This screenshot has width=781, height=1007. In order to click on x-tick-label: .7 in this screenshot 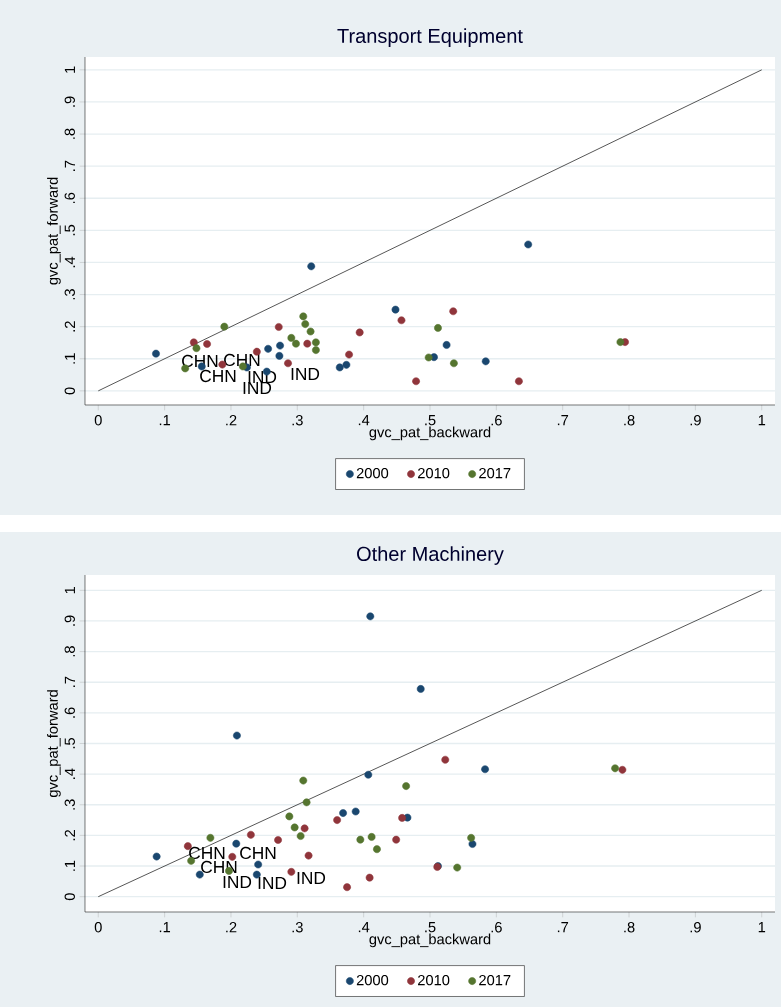, I will do `click(563, 927)`.